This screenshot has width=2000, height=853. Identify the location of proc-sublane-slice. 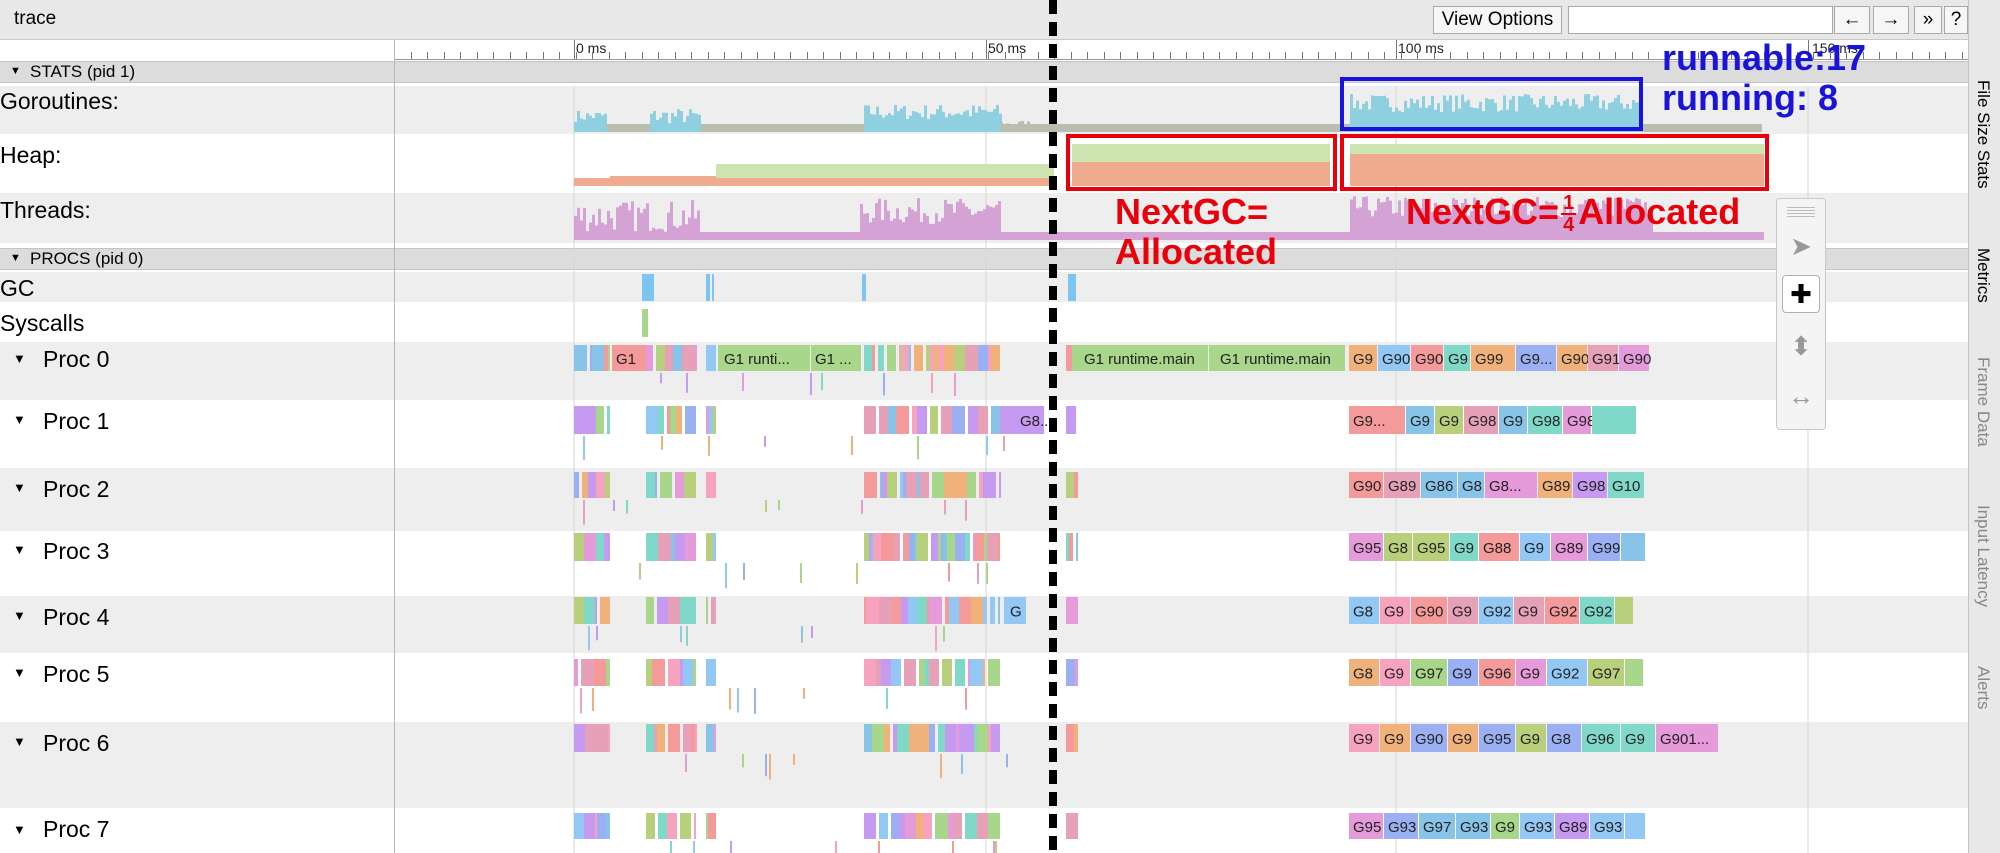
(862, 507).